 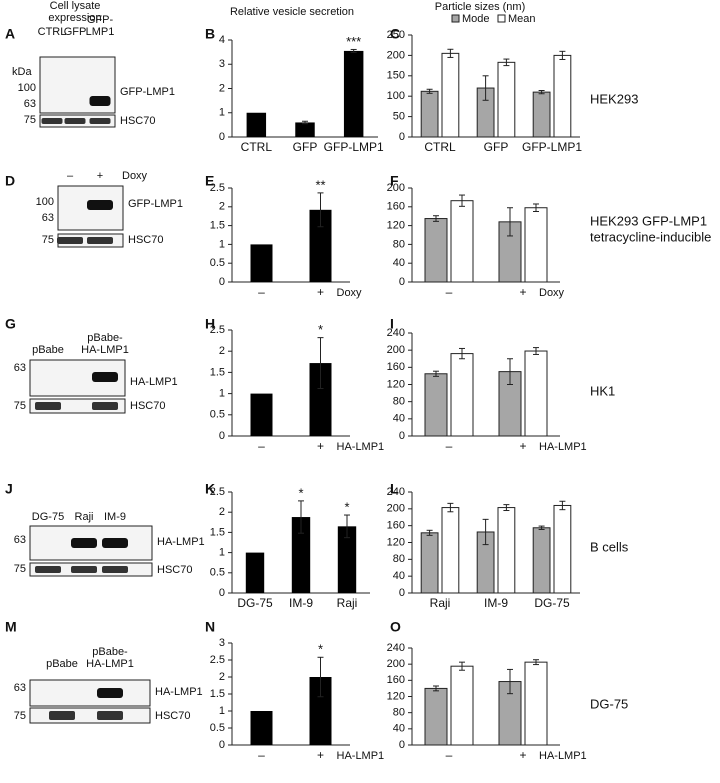 I want to click on x-tick-label: Raji, so click(x=347, y=603).